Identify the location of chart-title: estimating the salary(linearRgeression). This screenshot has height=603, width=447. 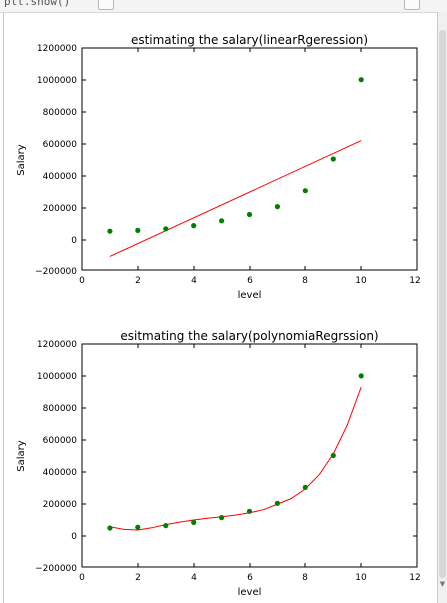
(249, 40).